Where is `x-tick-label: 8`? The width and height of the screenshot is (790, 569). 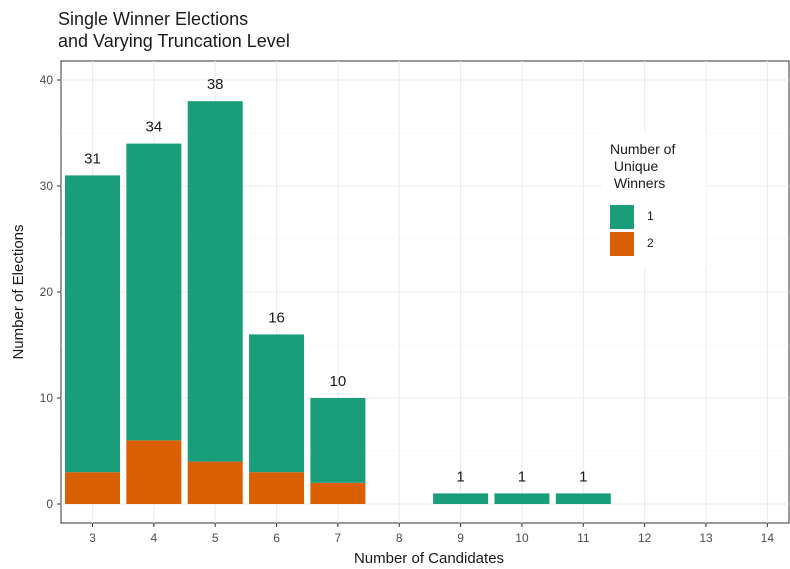 x-tick-label: 8 is located at coordinates (399, 538).